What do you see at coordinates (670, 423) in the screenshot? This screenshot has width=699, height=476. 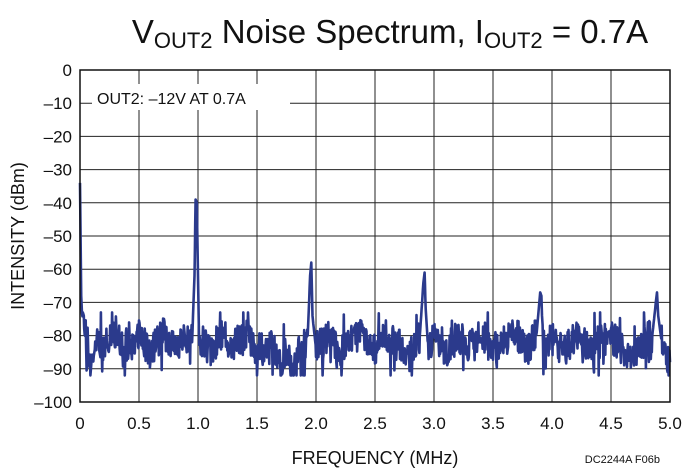 I see `x-tick-label: 5.0` at bounding box center [670, 423].